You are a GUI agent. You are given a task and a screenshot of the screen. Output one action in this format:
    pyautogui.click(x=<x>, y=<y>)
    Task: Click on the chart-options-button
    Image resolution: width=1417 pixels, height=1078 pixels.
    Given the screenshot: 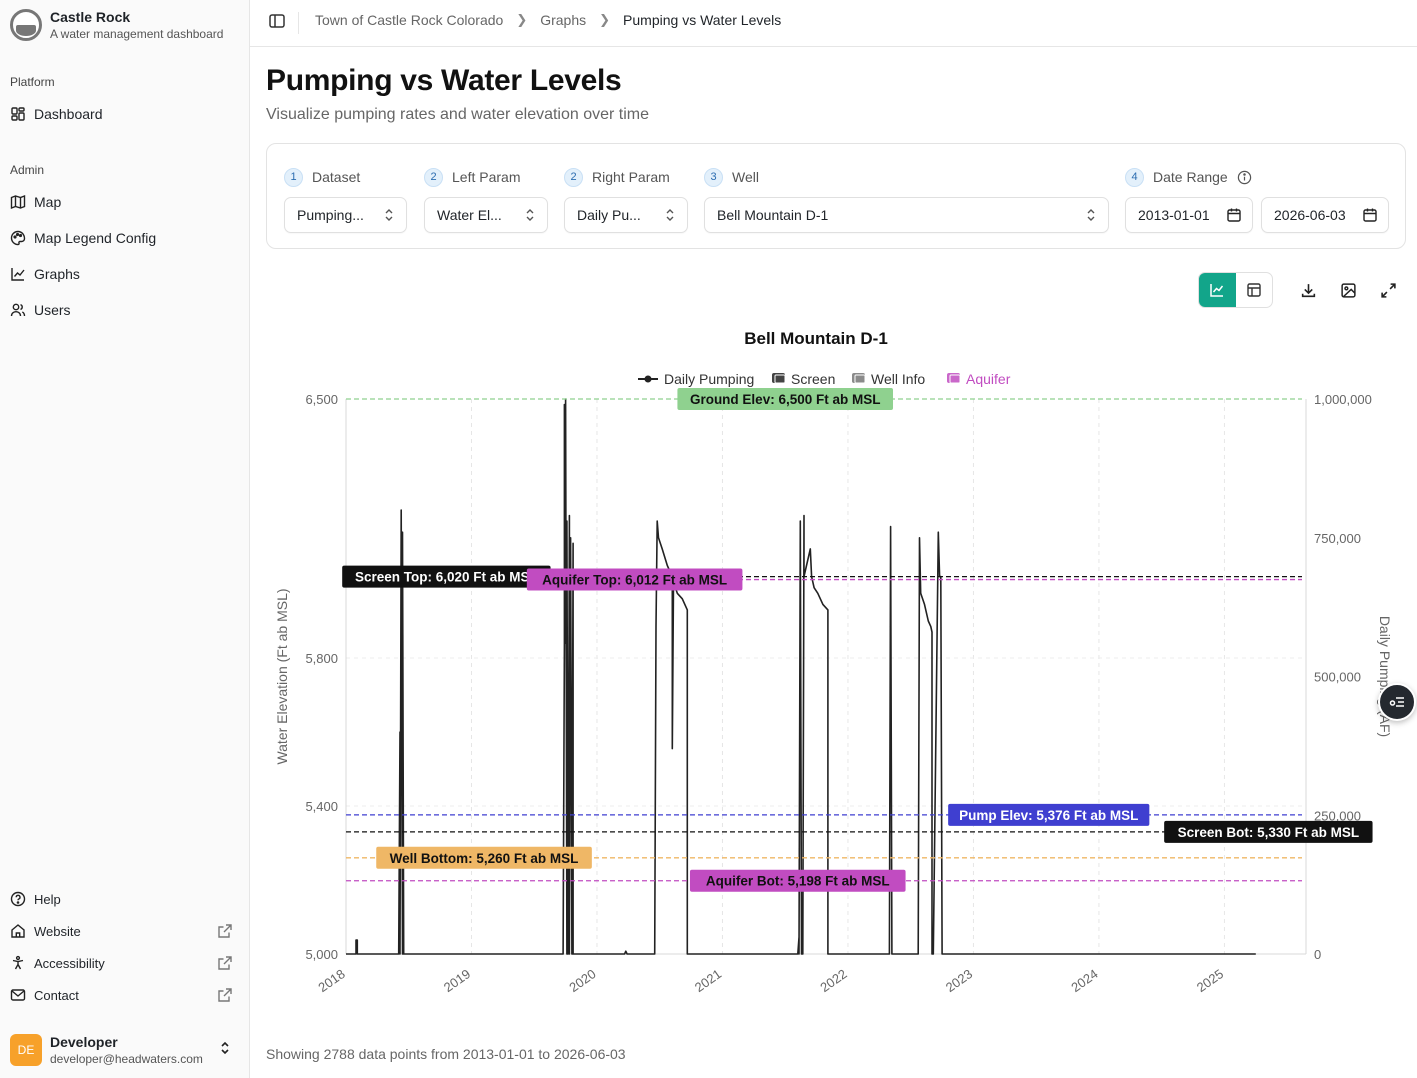 What is the action you would take?
    pyautogui.click(x=1397, y=702)
    